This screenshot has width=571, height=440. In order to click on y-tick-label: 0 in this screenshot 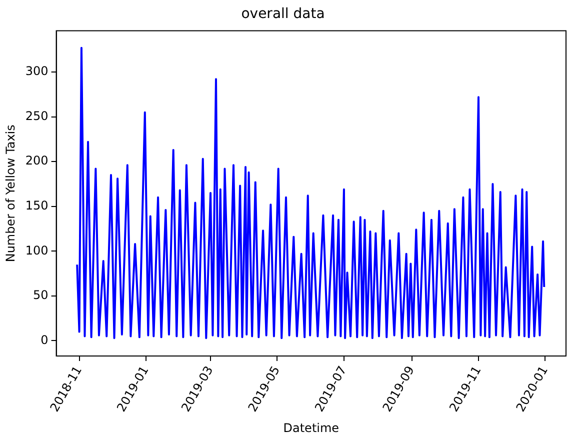, I will do `click(44, 339)`.